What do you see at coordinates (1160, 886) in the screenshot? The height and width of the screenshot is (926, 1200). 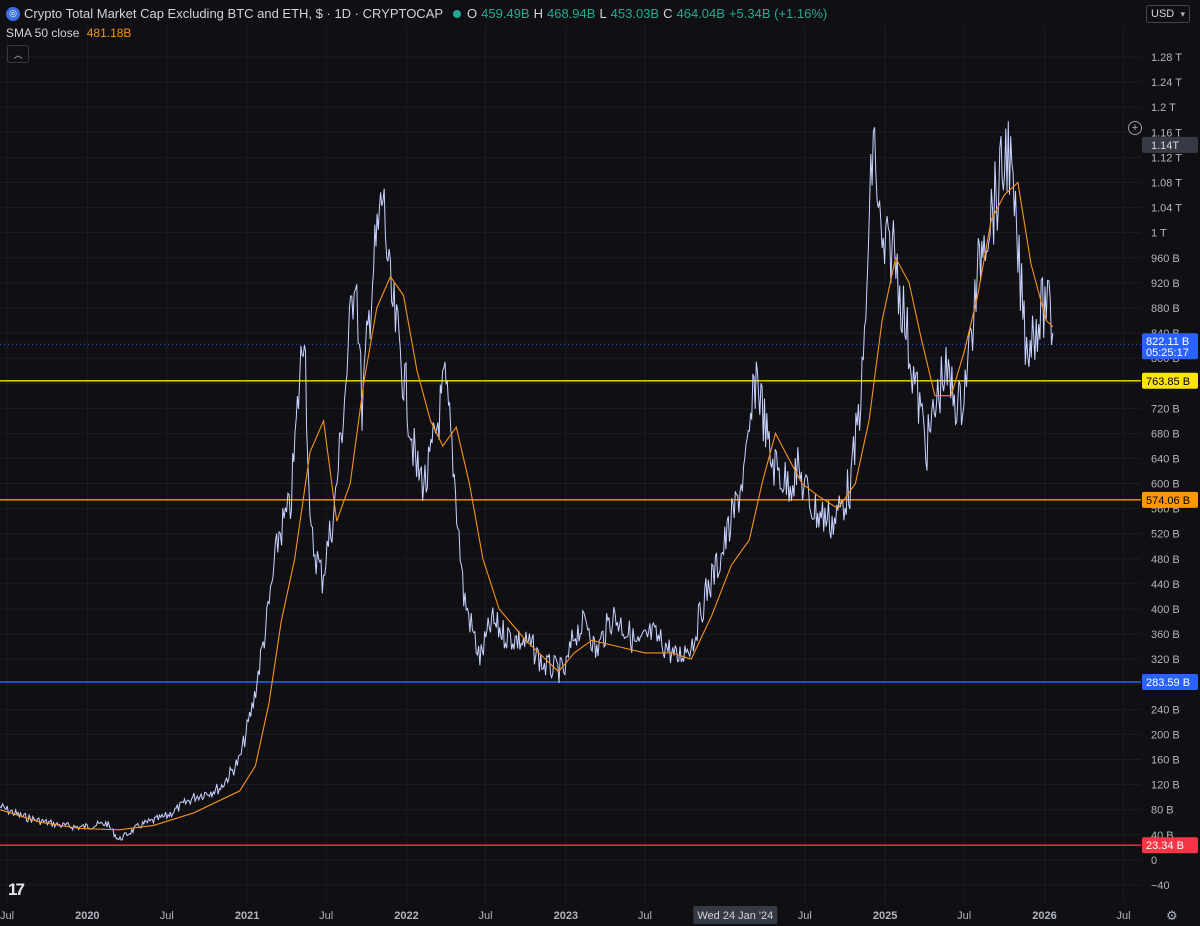 I see `y-tick-label: −40` at bounding box center [1160, 886].